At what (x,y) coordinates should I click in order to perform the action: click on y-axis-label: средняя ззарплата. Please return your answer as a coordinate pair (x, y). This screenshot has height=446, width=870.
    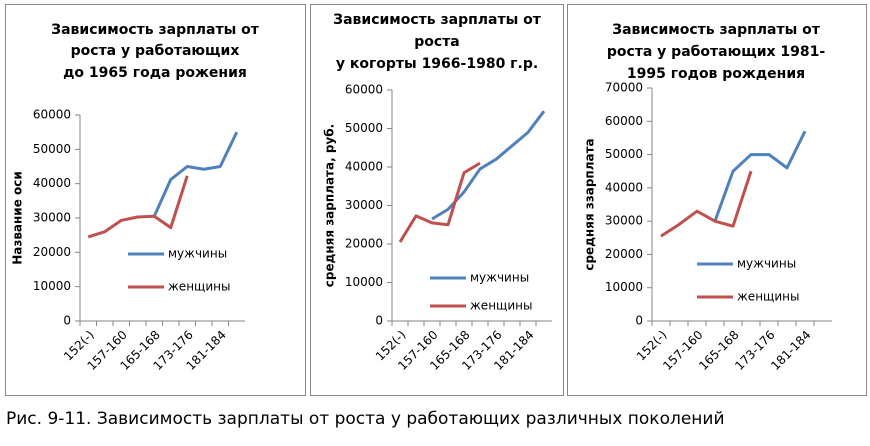
    Looking at the image, I should click on (590, 204).